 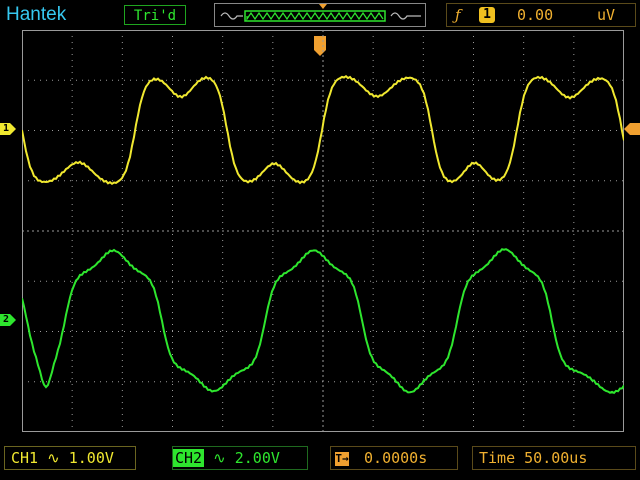 I want to click on ch2-scale-readout: CH2 ∿ 2.00V, so click(x=240, y=458).